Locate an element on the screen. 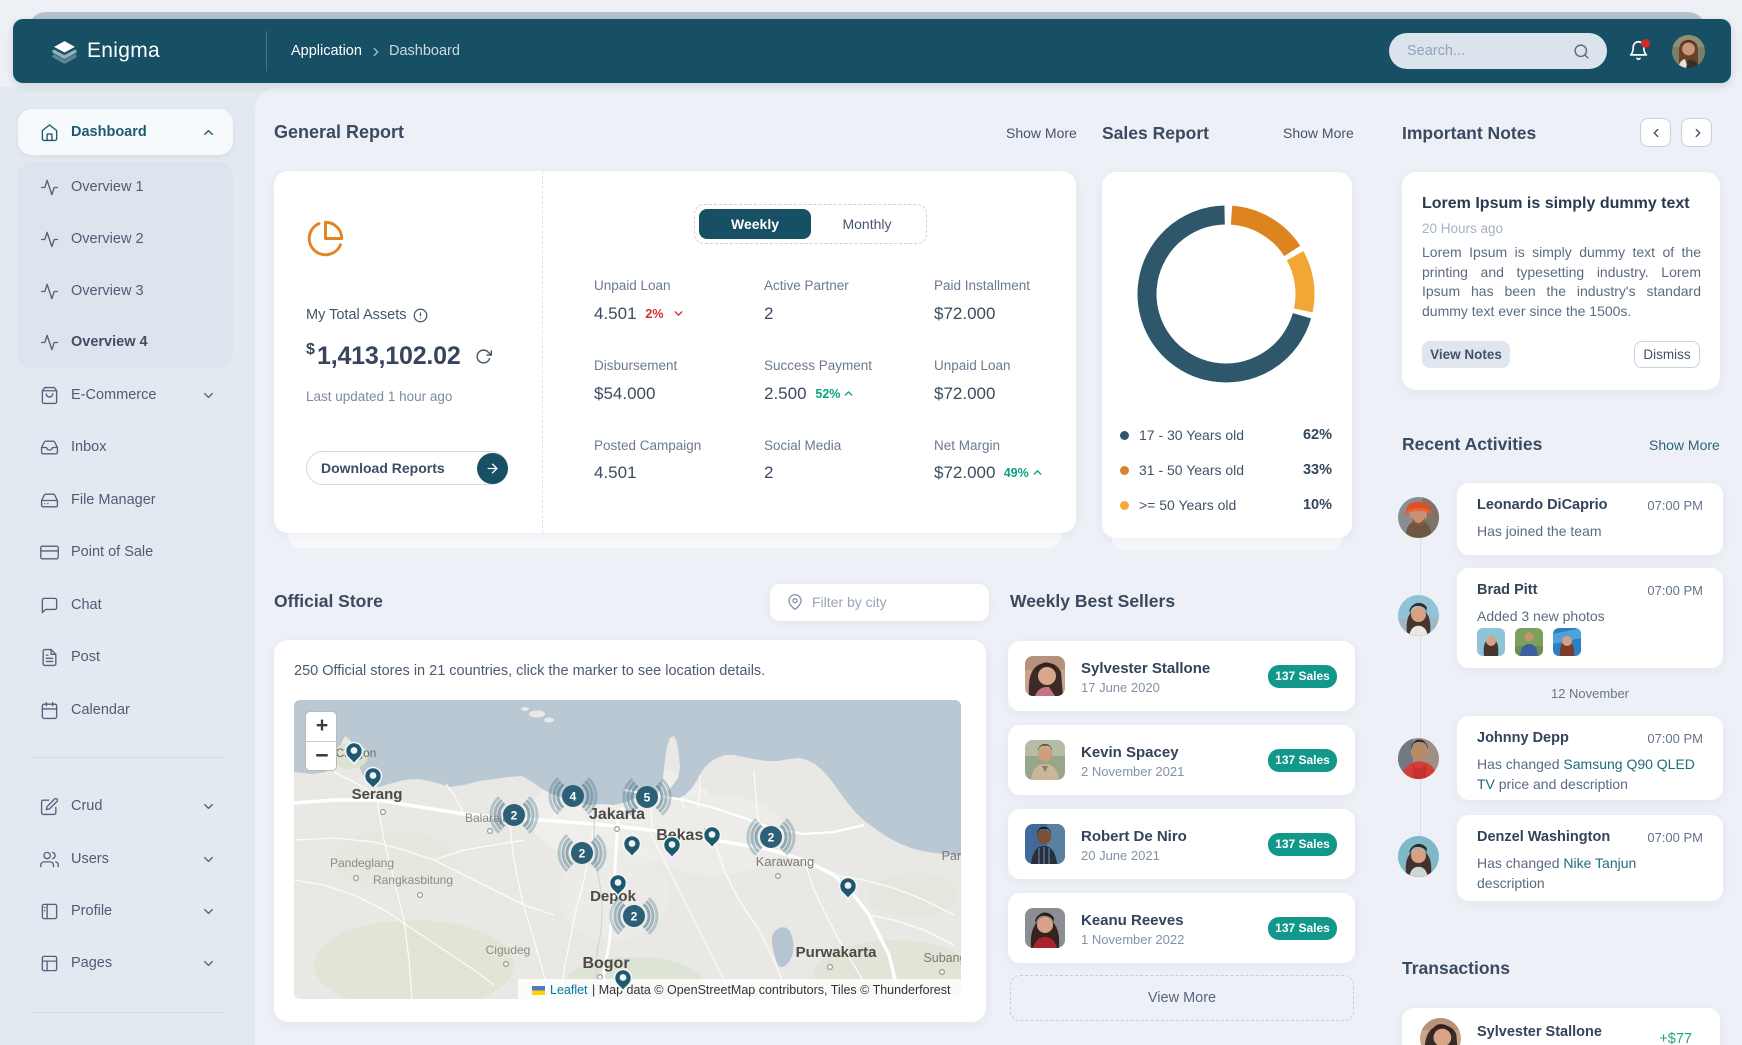 This screenshot has width=1742, height=1045. svg-text: Cigudeg is located at coordinates (508, 950).